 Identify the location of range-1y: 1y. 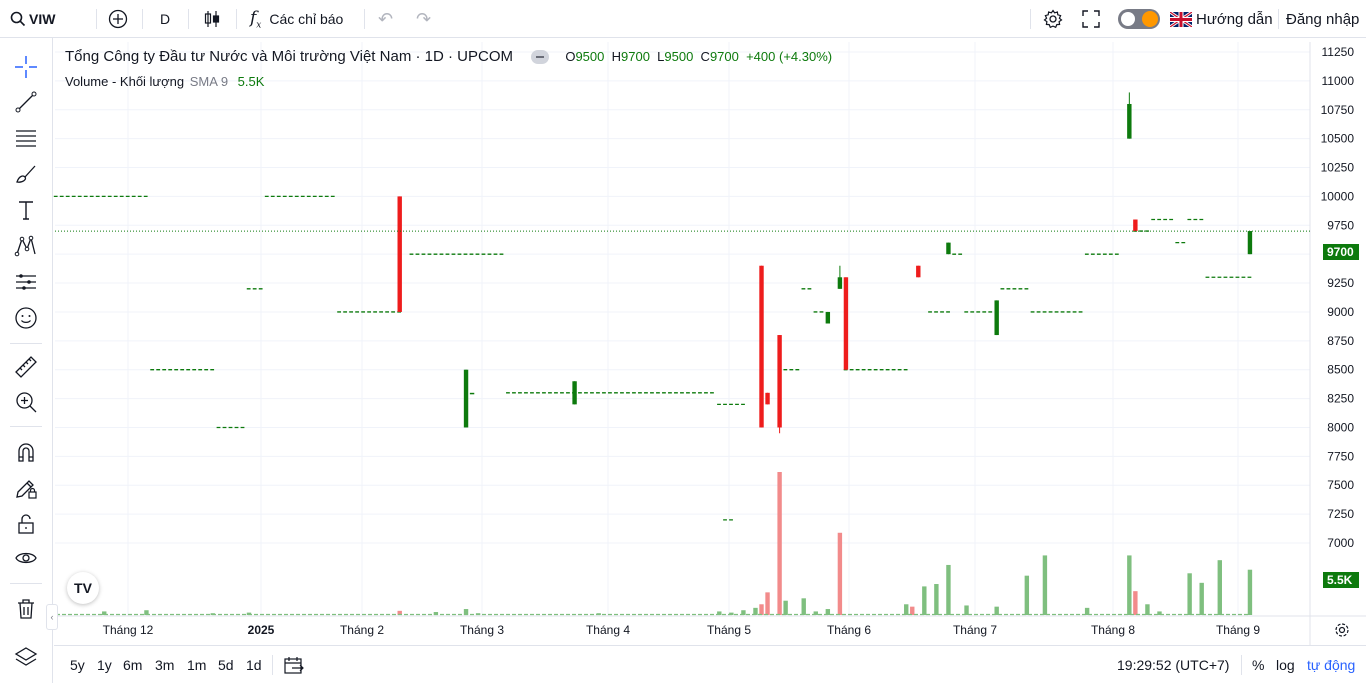
(104, 665).